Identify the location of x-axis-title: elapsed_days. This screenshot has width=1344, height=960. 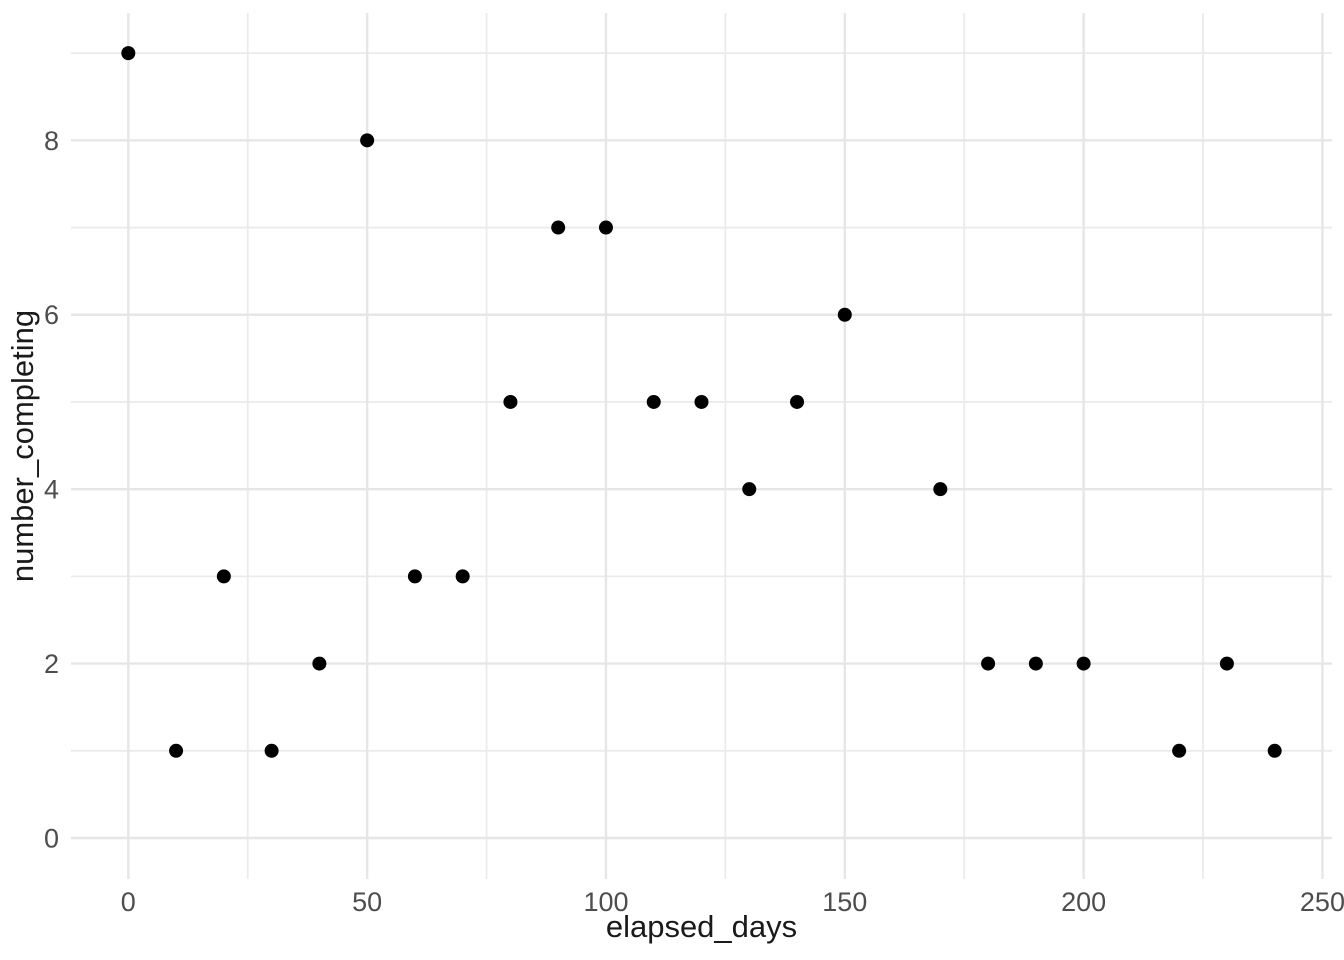
(701, 926).